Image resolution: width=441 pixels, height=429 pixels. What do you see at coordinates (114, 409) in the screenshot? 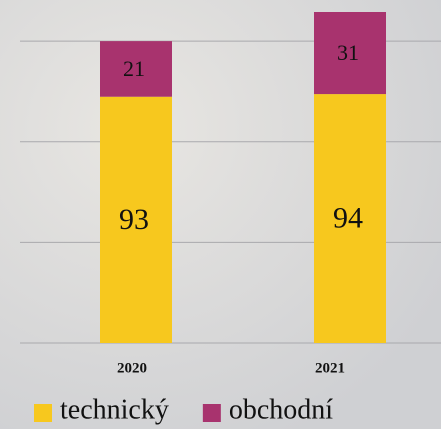
I see `legend-label: technický` at bounding box center [114, 409].